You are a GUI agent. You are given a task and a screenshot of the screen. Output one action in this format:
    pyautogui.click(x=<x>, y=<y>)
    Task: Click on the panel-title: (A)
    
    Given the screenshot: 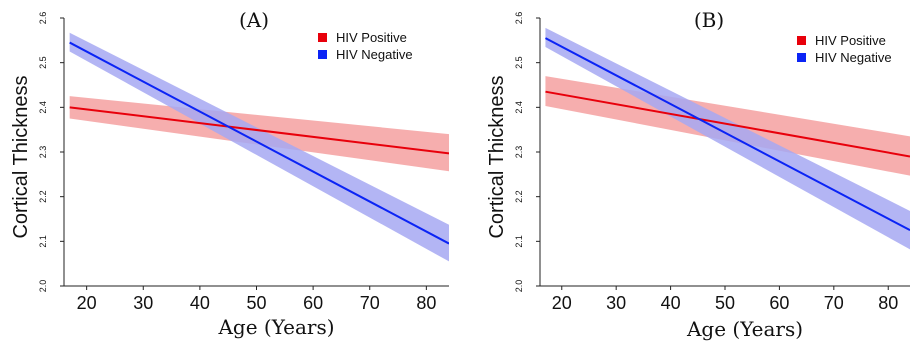 What is the action you would take?
    pyautogui.click(x=254, y=20)
    